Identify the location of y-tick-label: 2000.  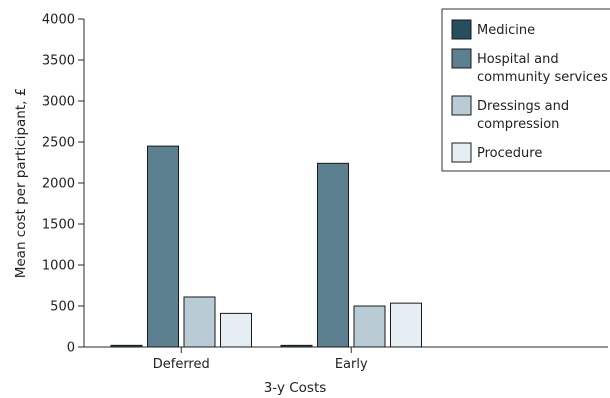
(58, 184).